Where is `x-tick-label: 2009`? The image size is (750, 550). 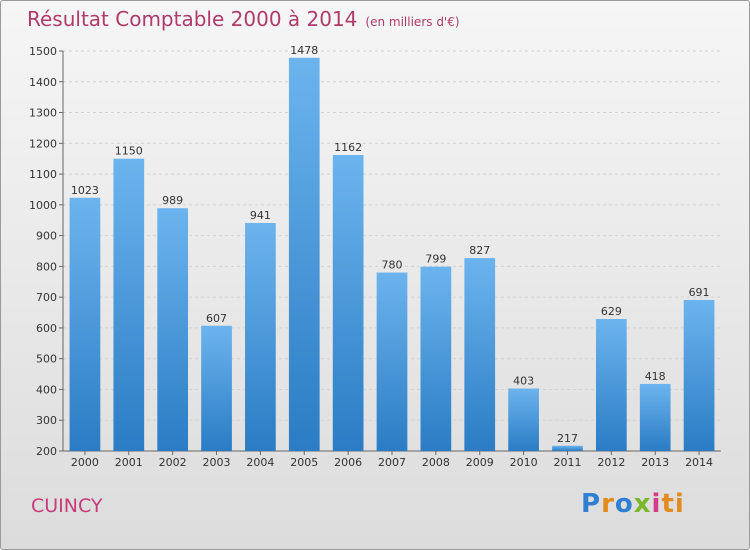
x-tick-label: 2009 is located at coordinates (480, 462).